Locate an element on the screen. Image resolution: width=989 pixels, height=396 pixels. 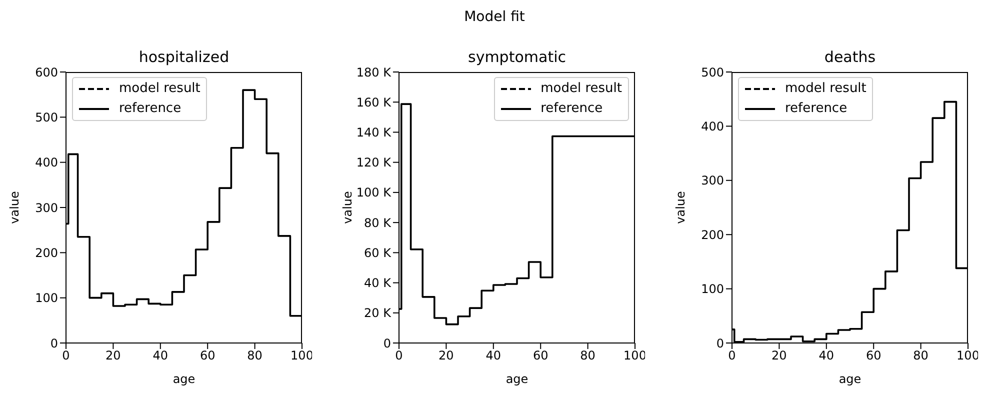
y-tick-label: 160 K is located at coordinates (374, 102).